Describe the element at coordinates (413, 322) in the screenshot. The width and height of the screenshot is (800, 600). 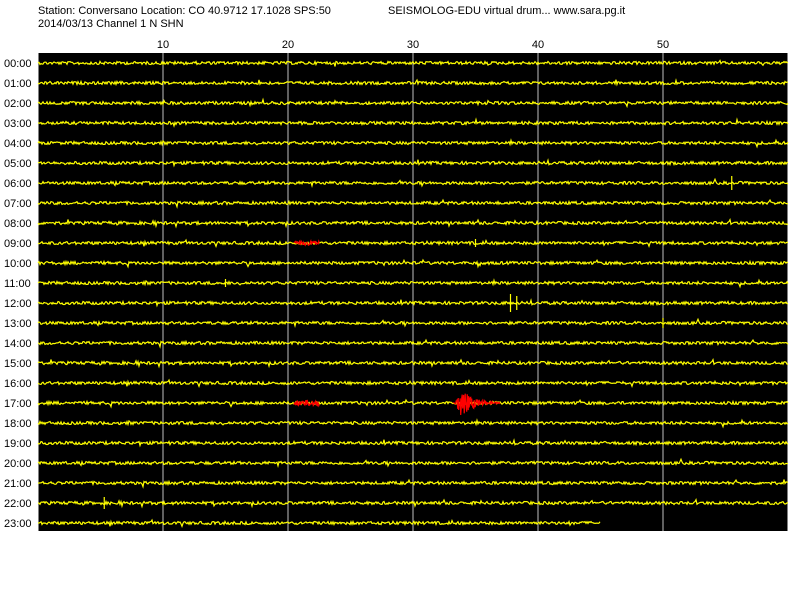
I see `trace-13:00` at that location.